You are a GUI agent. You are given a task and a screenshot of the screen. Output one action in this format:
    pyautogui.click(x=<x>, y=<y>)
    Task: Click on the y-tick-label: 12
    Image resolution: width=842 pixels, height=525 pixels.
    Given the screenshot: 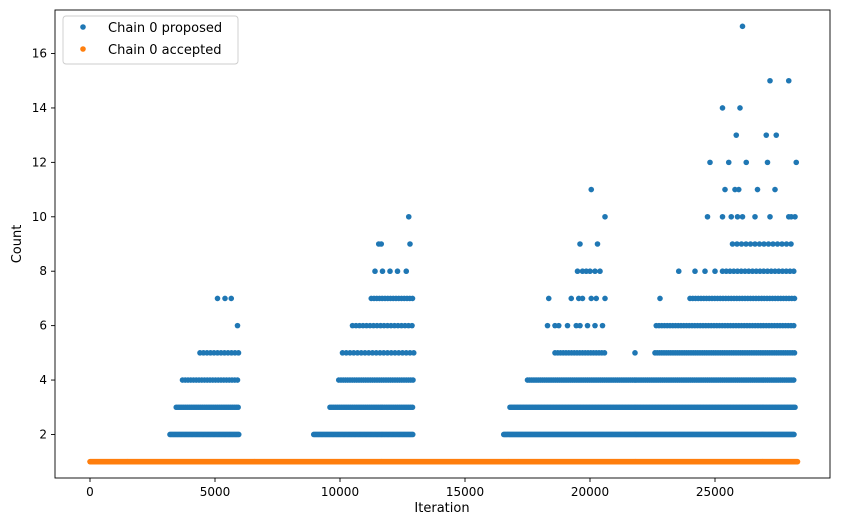 What is the action you would take?
    pyautogui.click(x=39, y=162)
    